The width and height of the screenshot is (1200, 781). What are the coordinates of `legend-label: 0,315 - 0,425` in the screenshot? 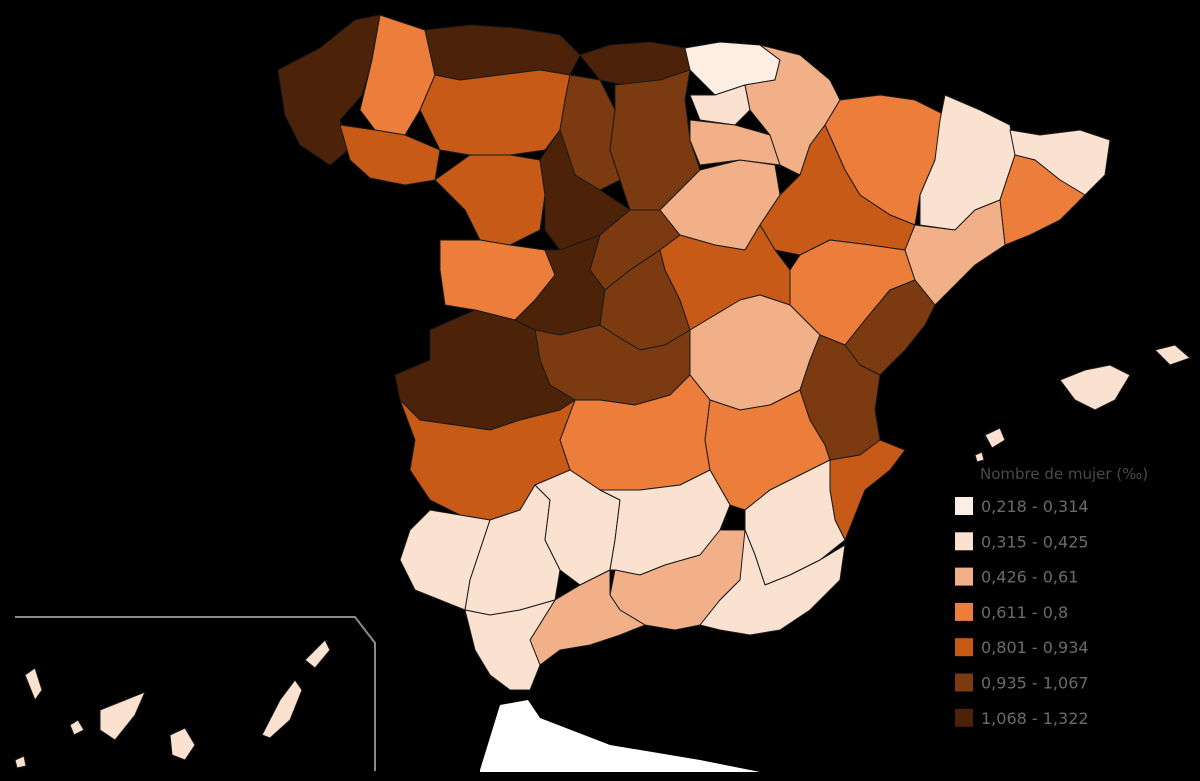 It's located at (1035, 541).